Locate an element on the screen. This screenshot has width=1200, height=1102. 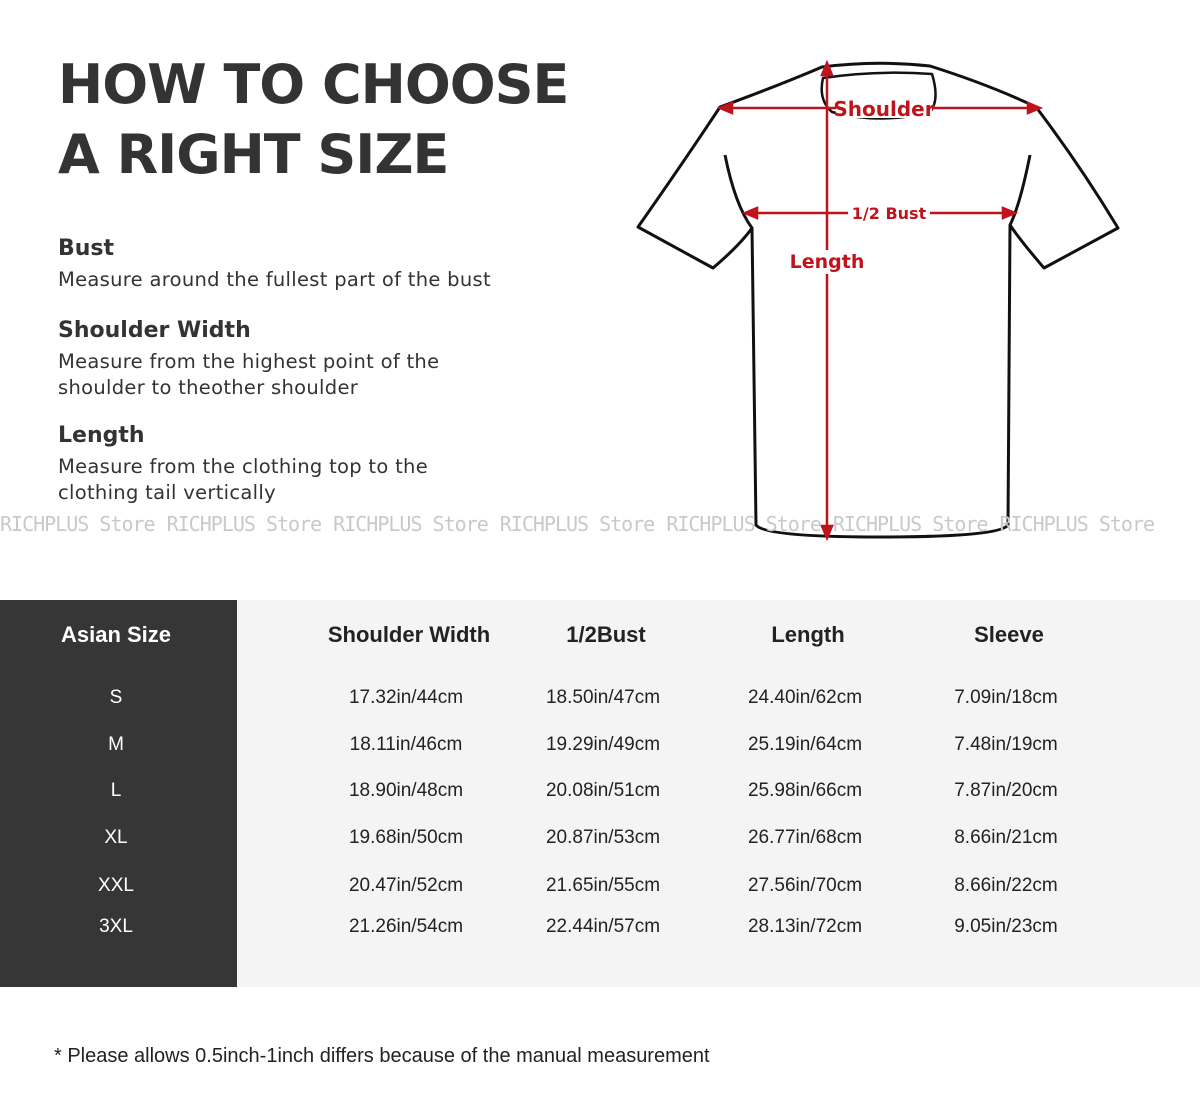
length-label: Length is located at coordinates (827, 262).